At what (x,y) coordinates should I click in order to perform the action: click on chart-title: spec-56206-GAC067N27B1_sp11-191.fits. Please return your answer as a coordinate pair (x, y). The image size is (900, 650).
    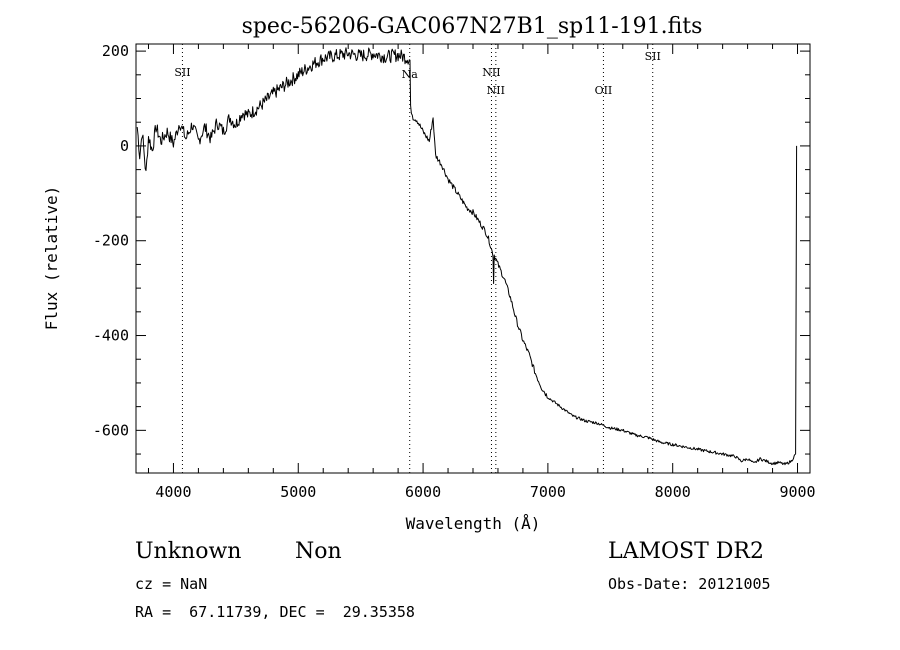
    Looking at the image, I should click on (472, 26).